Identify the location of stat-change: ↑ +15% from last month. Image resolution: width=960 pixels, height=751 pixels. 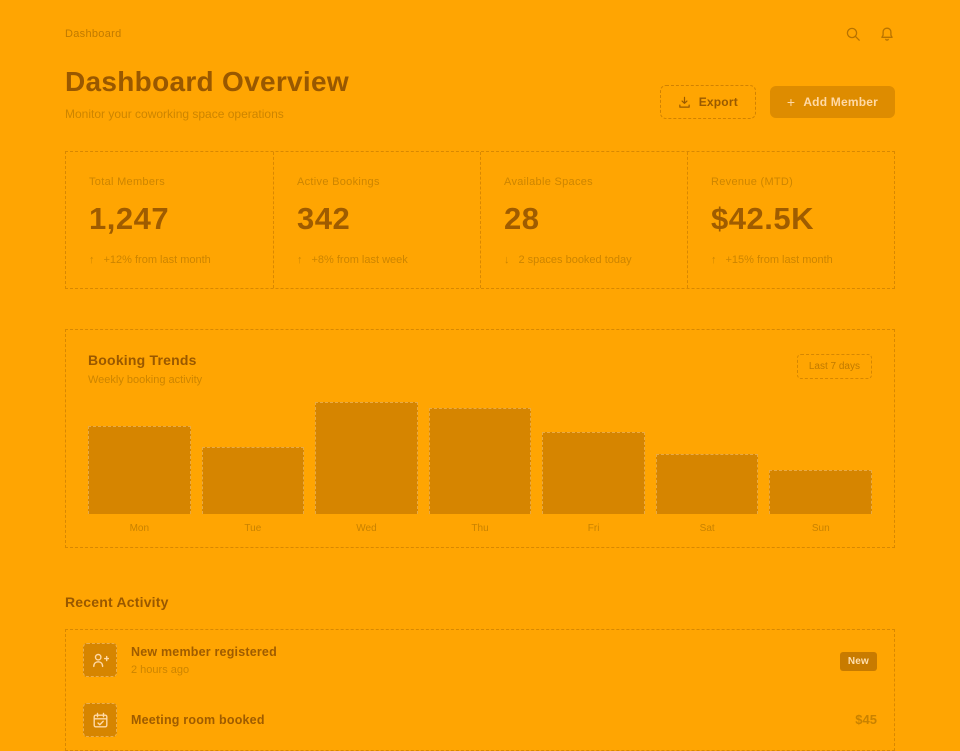
(791, 260).